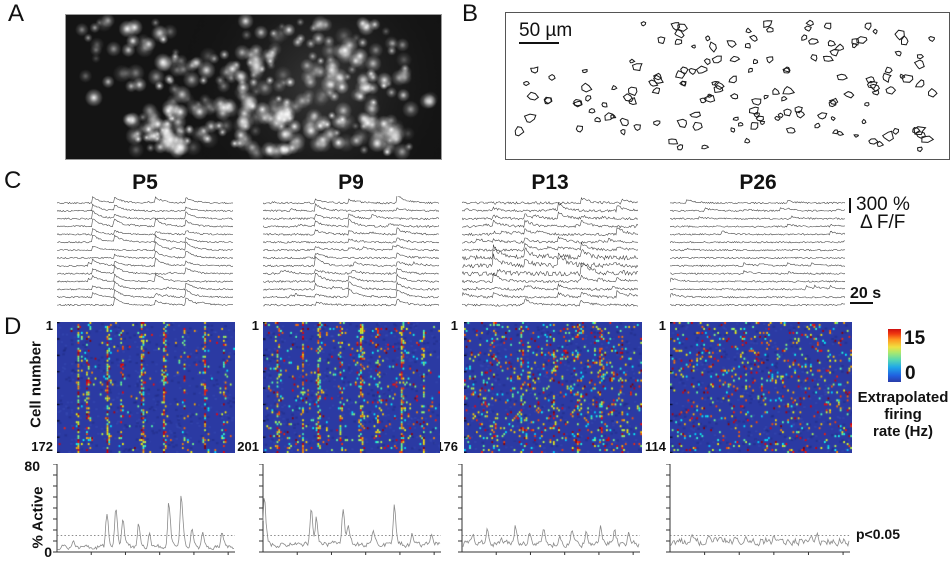  I want to click on active-axis-min: 0, so click(48, 552).